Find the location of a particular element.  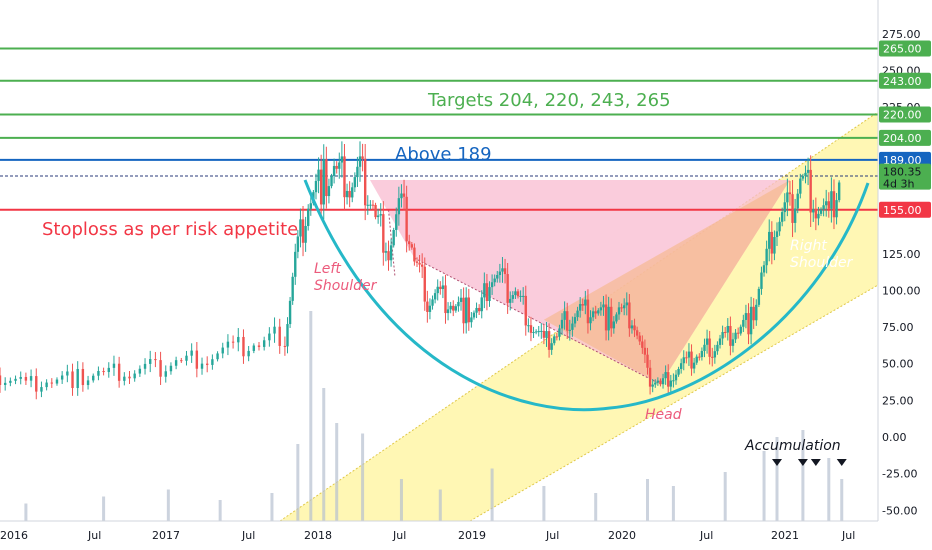

price-label is located at coordinates (905, 80).